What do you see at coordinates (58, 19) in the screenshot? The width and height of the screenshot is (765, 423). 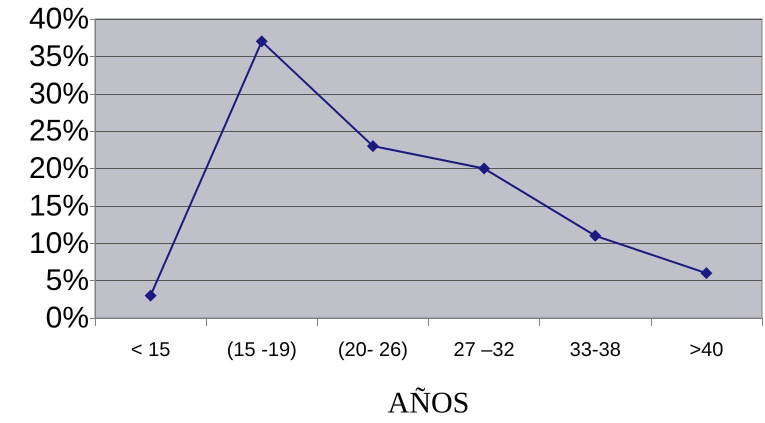 I see `y-tick-label: 40%` at bounding box center [58, 19].